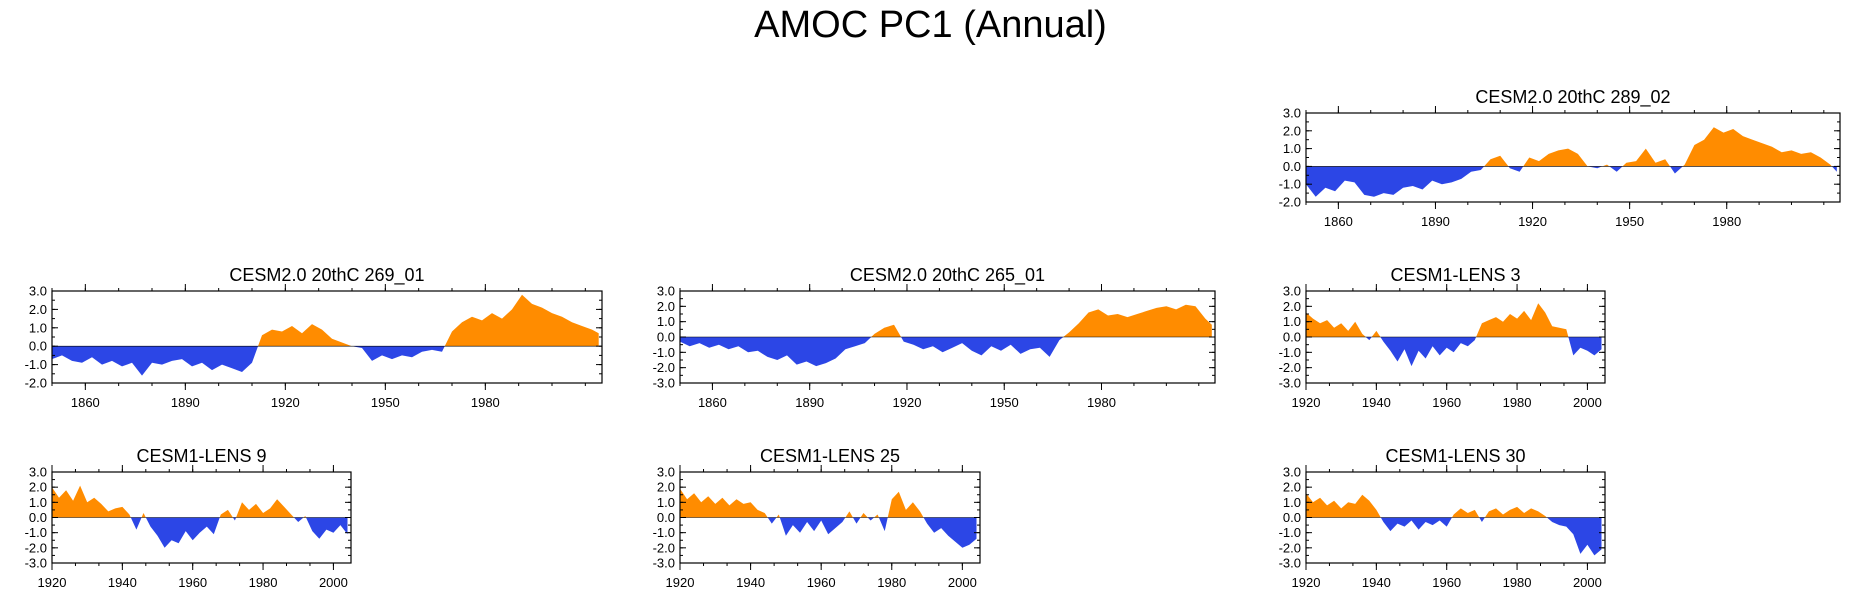  Describe the element at coordinates (930, 25) in the screenshot. I see `figure-title: AMOC PC1 (Annual)` at that location.